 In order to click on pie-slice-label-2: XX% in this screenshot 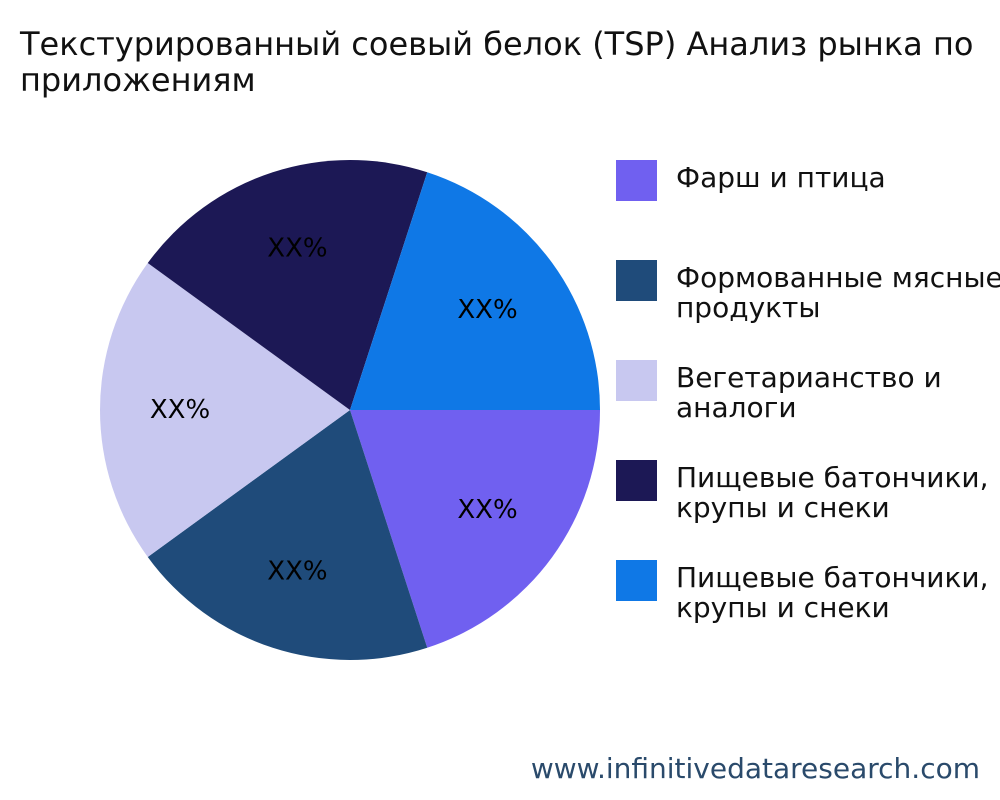, I will do `click(297, 572)`.